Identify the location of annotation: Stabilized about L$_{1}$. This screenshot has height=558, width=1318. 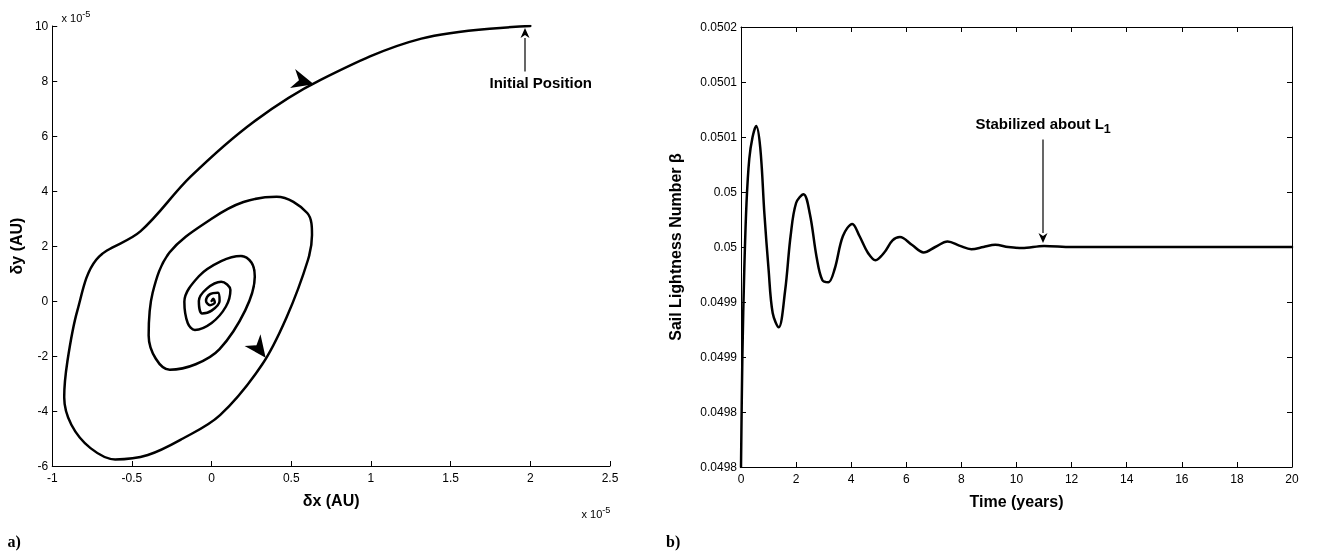
(1043, 125).